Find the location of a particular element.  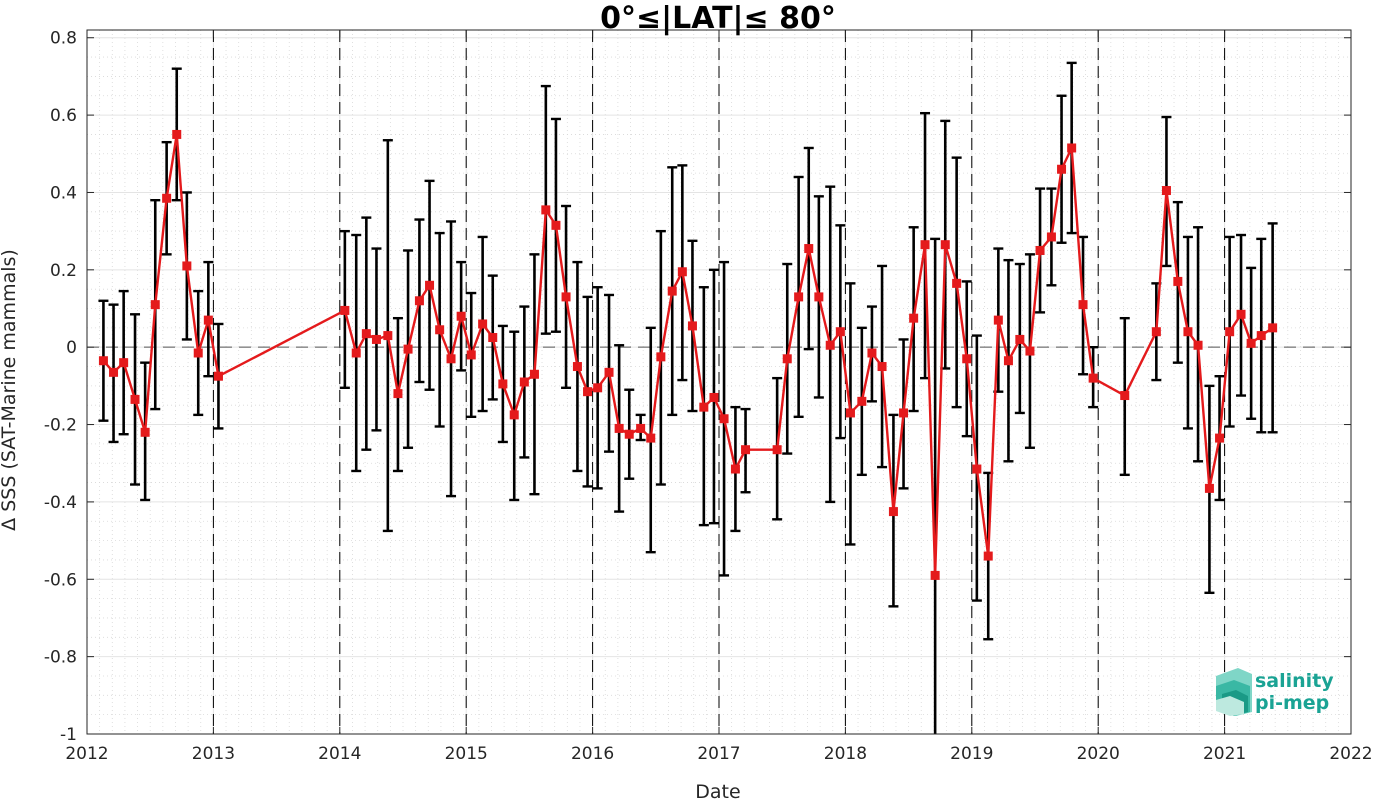

chart-title: 0°≤|LAT|≤ 80° is located at coordinates (718, 18).